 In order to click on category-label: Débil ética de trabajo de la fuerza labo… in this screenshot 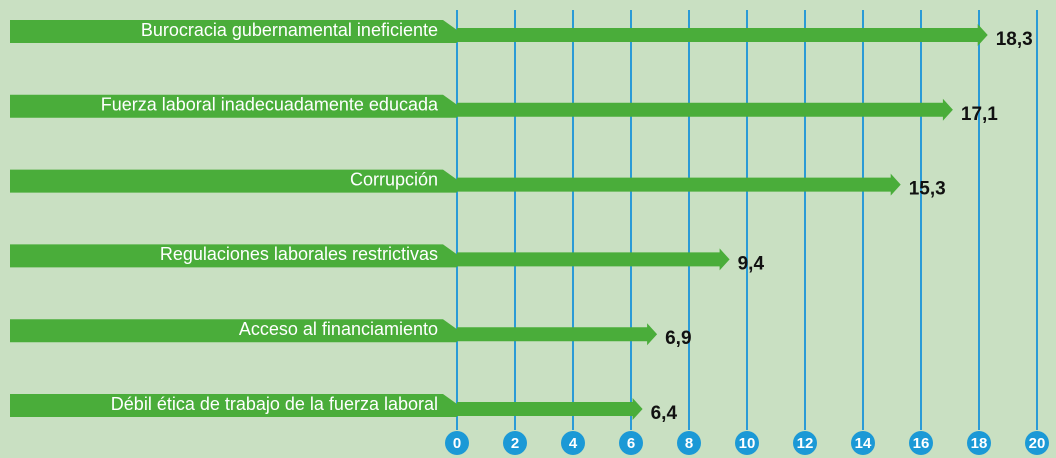, I will do `click(274, 404)`.